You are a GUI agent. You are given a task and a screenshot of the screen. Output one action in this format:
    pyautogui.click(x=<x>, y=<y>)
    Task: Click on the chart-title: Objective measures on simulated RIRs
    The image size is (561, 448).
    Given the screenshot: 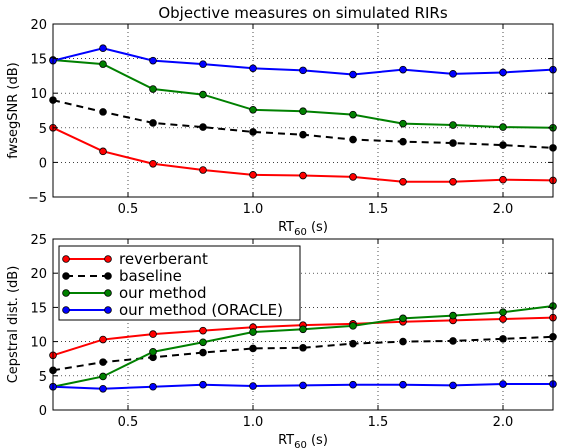 What is the action you would take?
    pyautogui.click(x=302, y=13)
    